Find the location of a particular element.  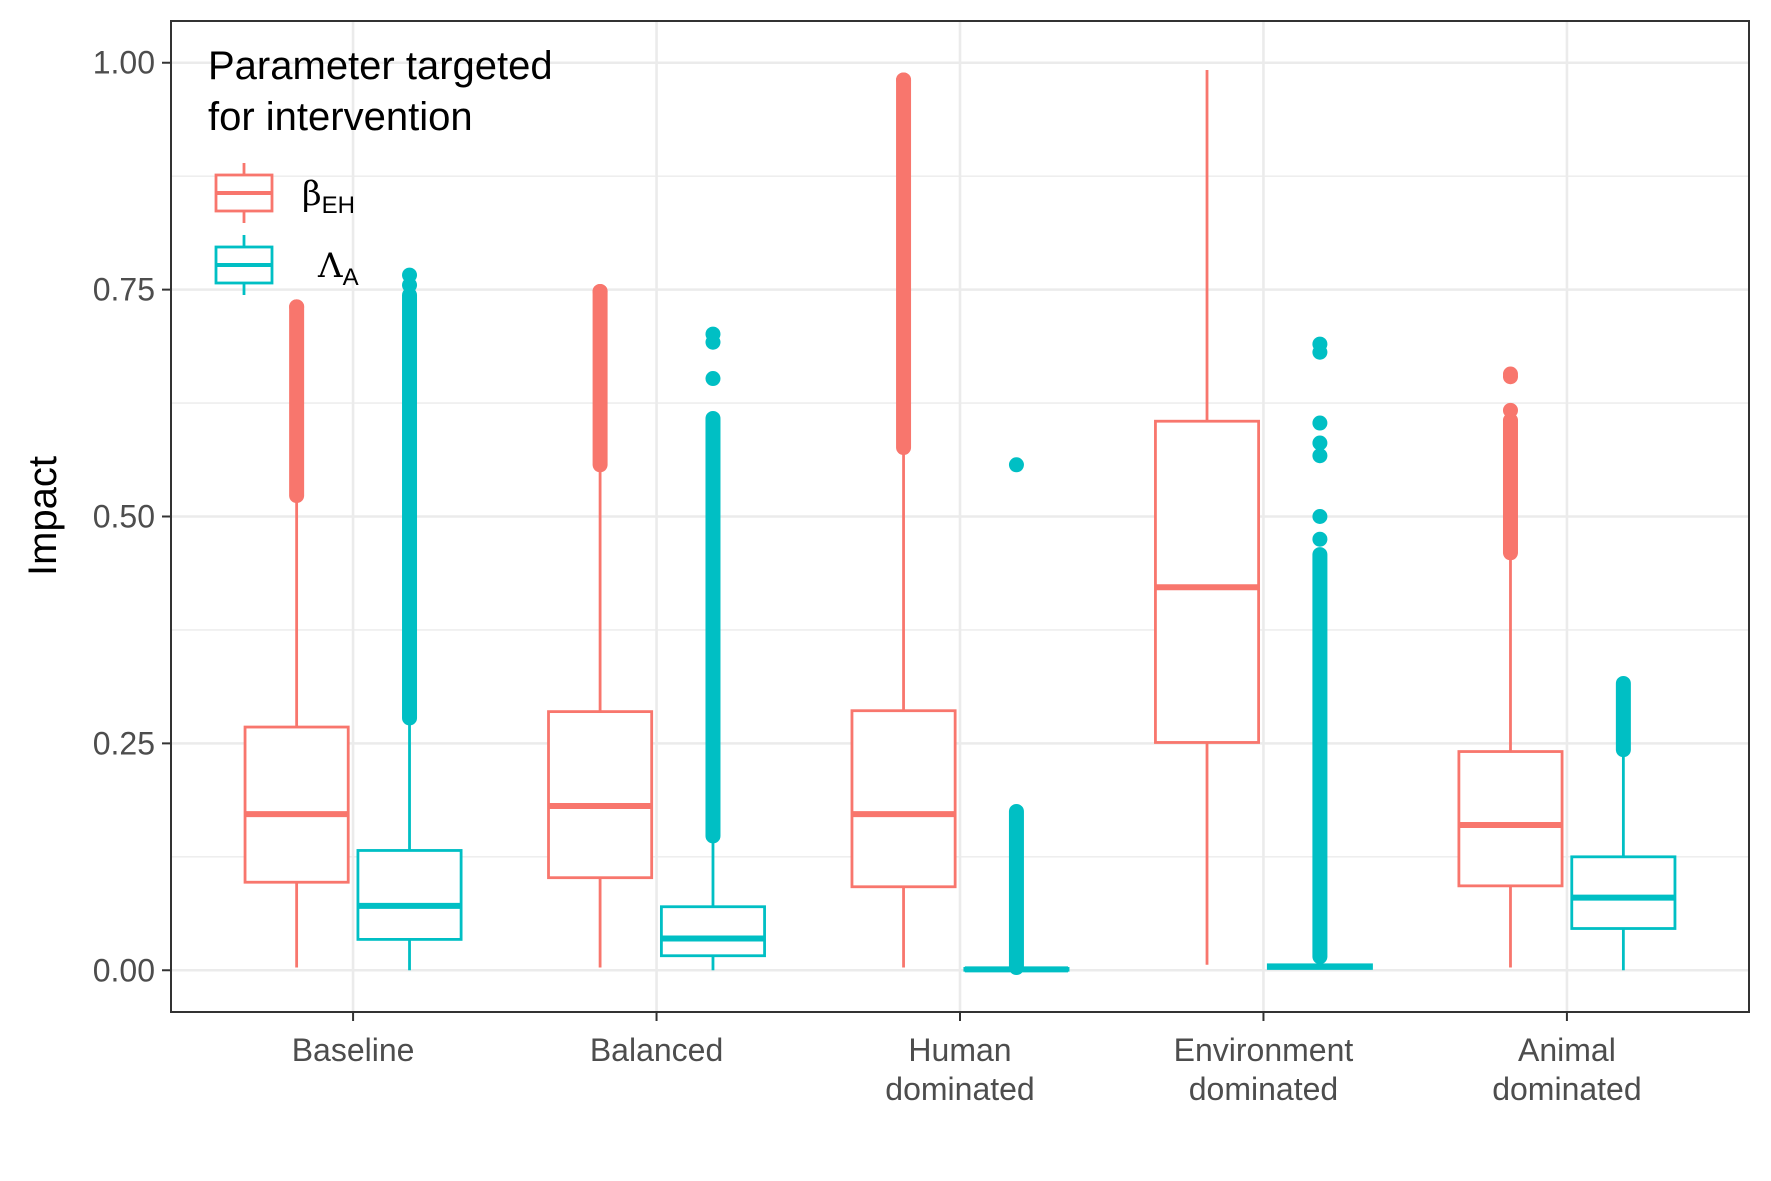

legend-subscript: A is located at coordinates (351, 277).